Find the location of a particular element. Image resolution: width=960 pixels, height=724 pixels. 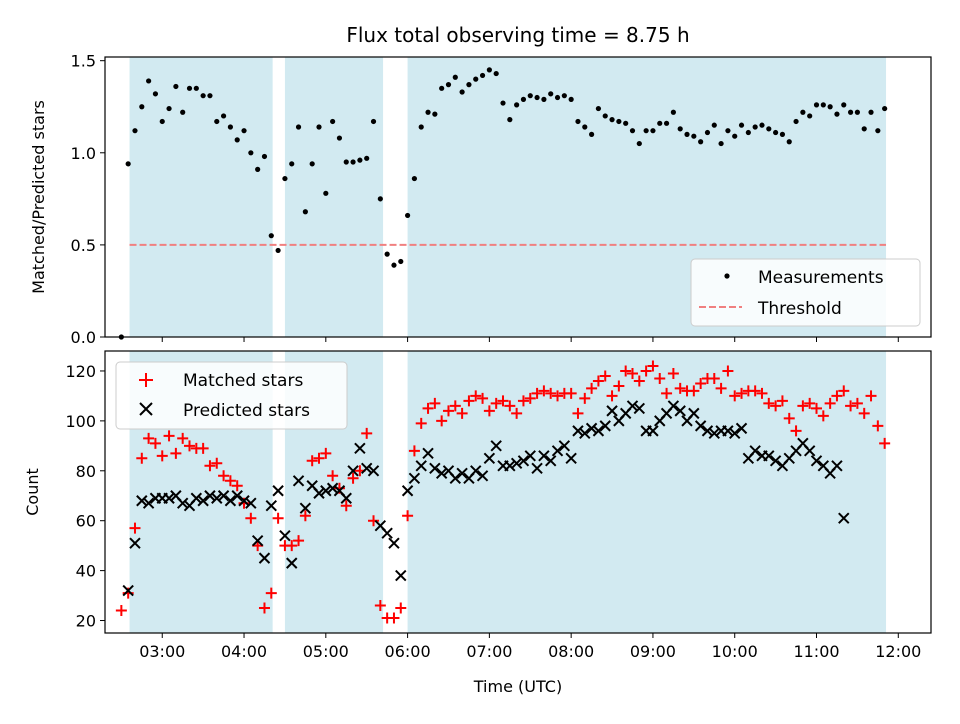

x-tick-label: 07:00 is located at coordinates (489, 651).